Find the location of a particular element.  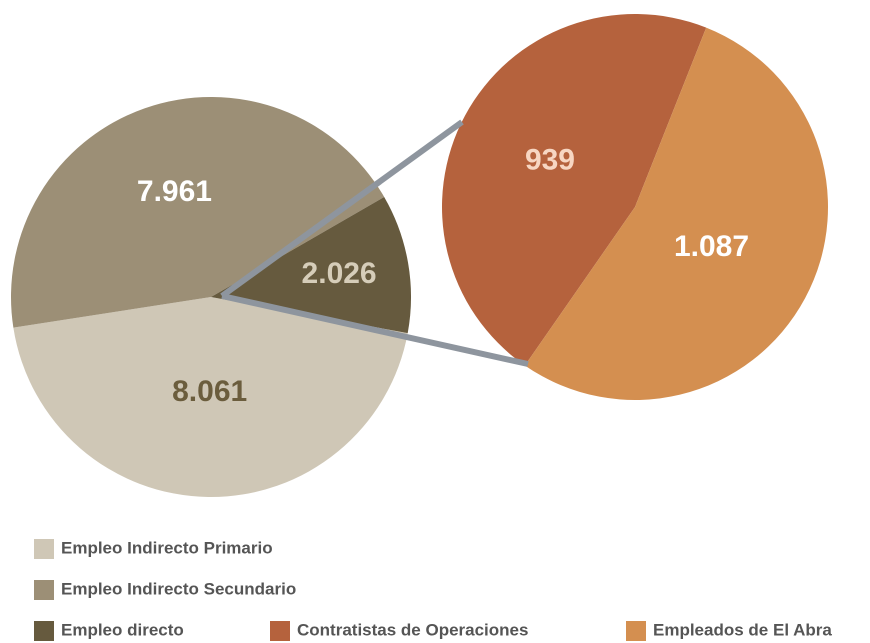

data-label: 7.961 is located at coordinates (174, 191).